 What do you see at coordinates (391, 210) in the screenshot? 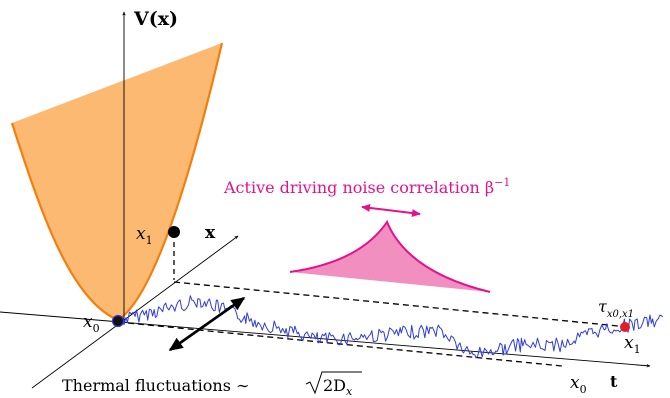
I see `noise-double-arrow-icon` at bounding box center [391, 210].